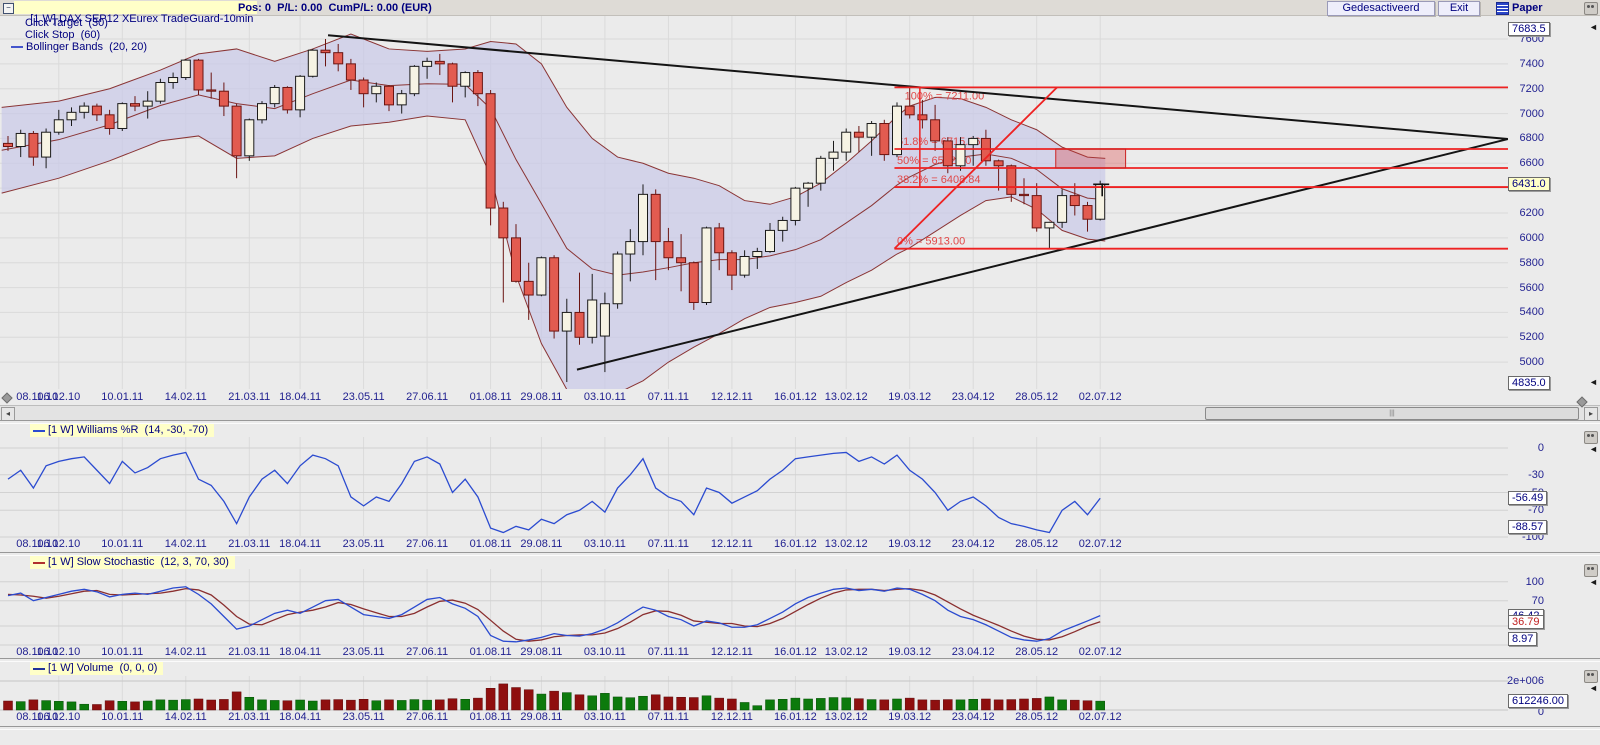  I want to click on volume-marker-icon: ◄, so click(1593, 688).